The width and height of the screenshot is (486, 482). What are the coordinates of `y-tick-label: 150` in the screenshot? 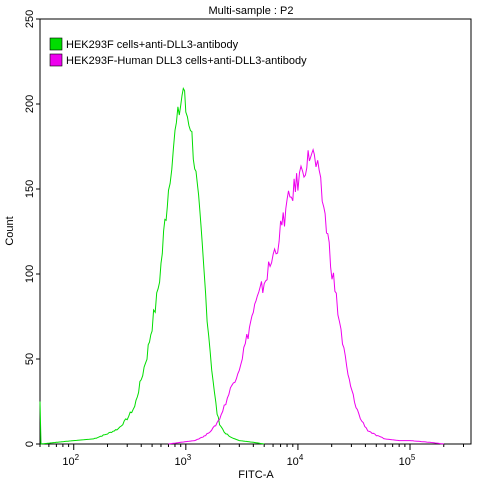 It's located at (30, 189).